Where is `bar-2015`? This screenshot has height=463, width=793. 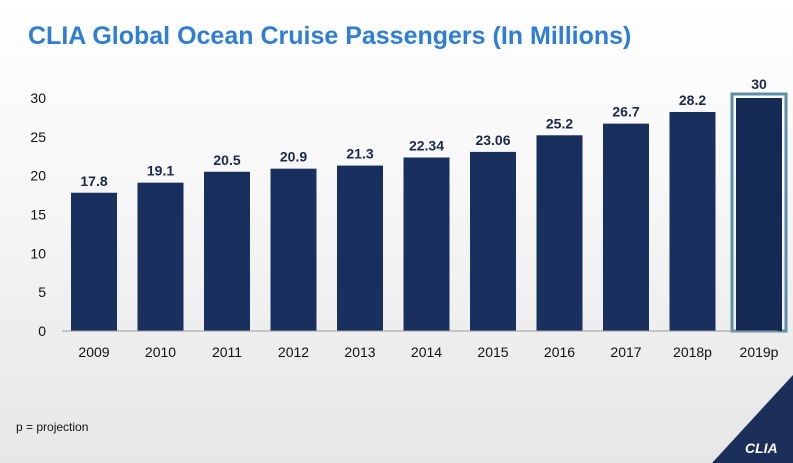
bar-2015 is located at coordinates (493, 241).